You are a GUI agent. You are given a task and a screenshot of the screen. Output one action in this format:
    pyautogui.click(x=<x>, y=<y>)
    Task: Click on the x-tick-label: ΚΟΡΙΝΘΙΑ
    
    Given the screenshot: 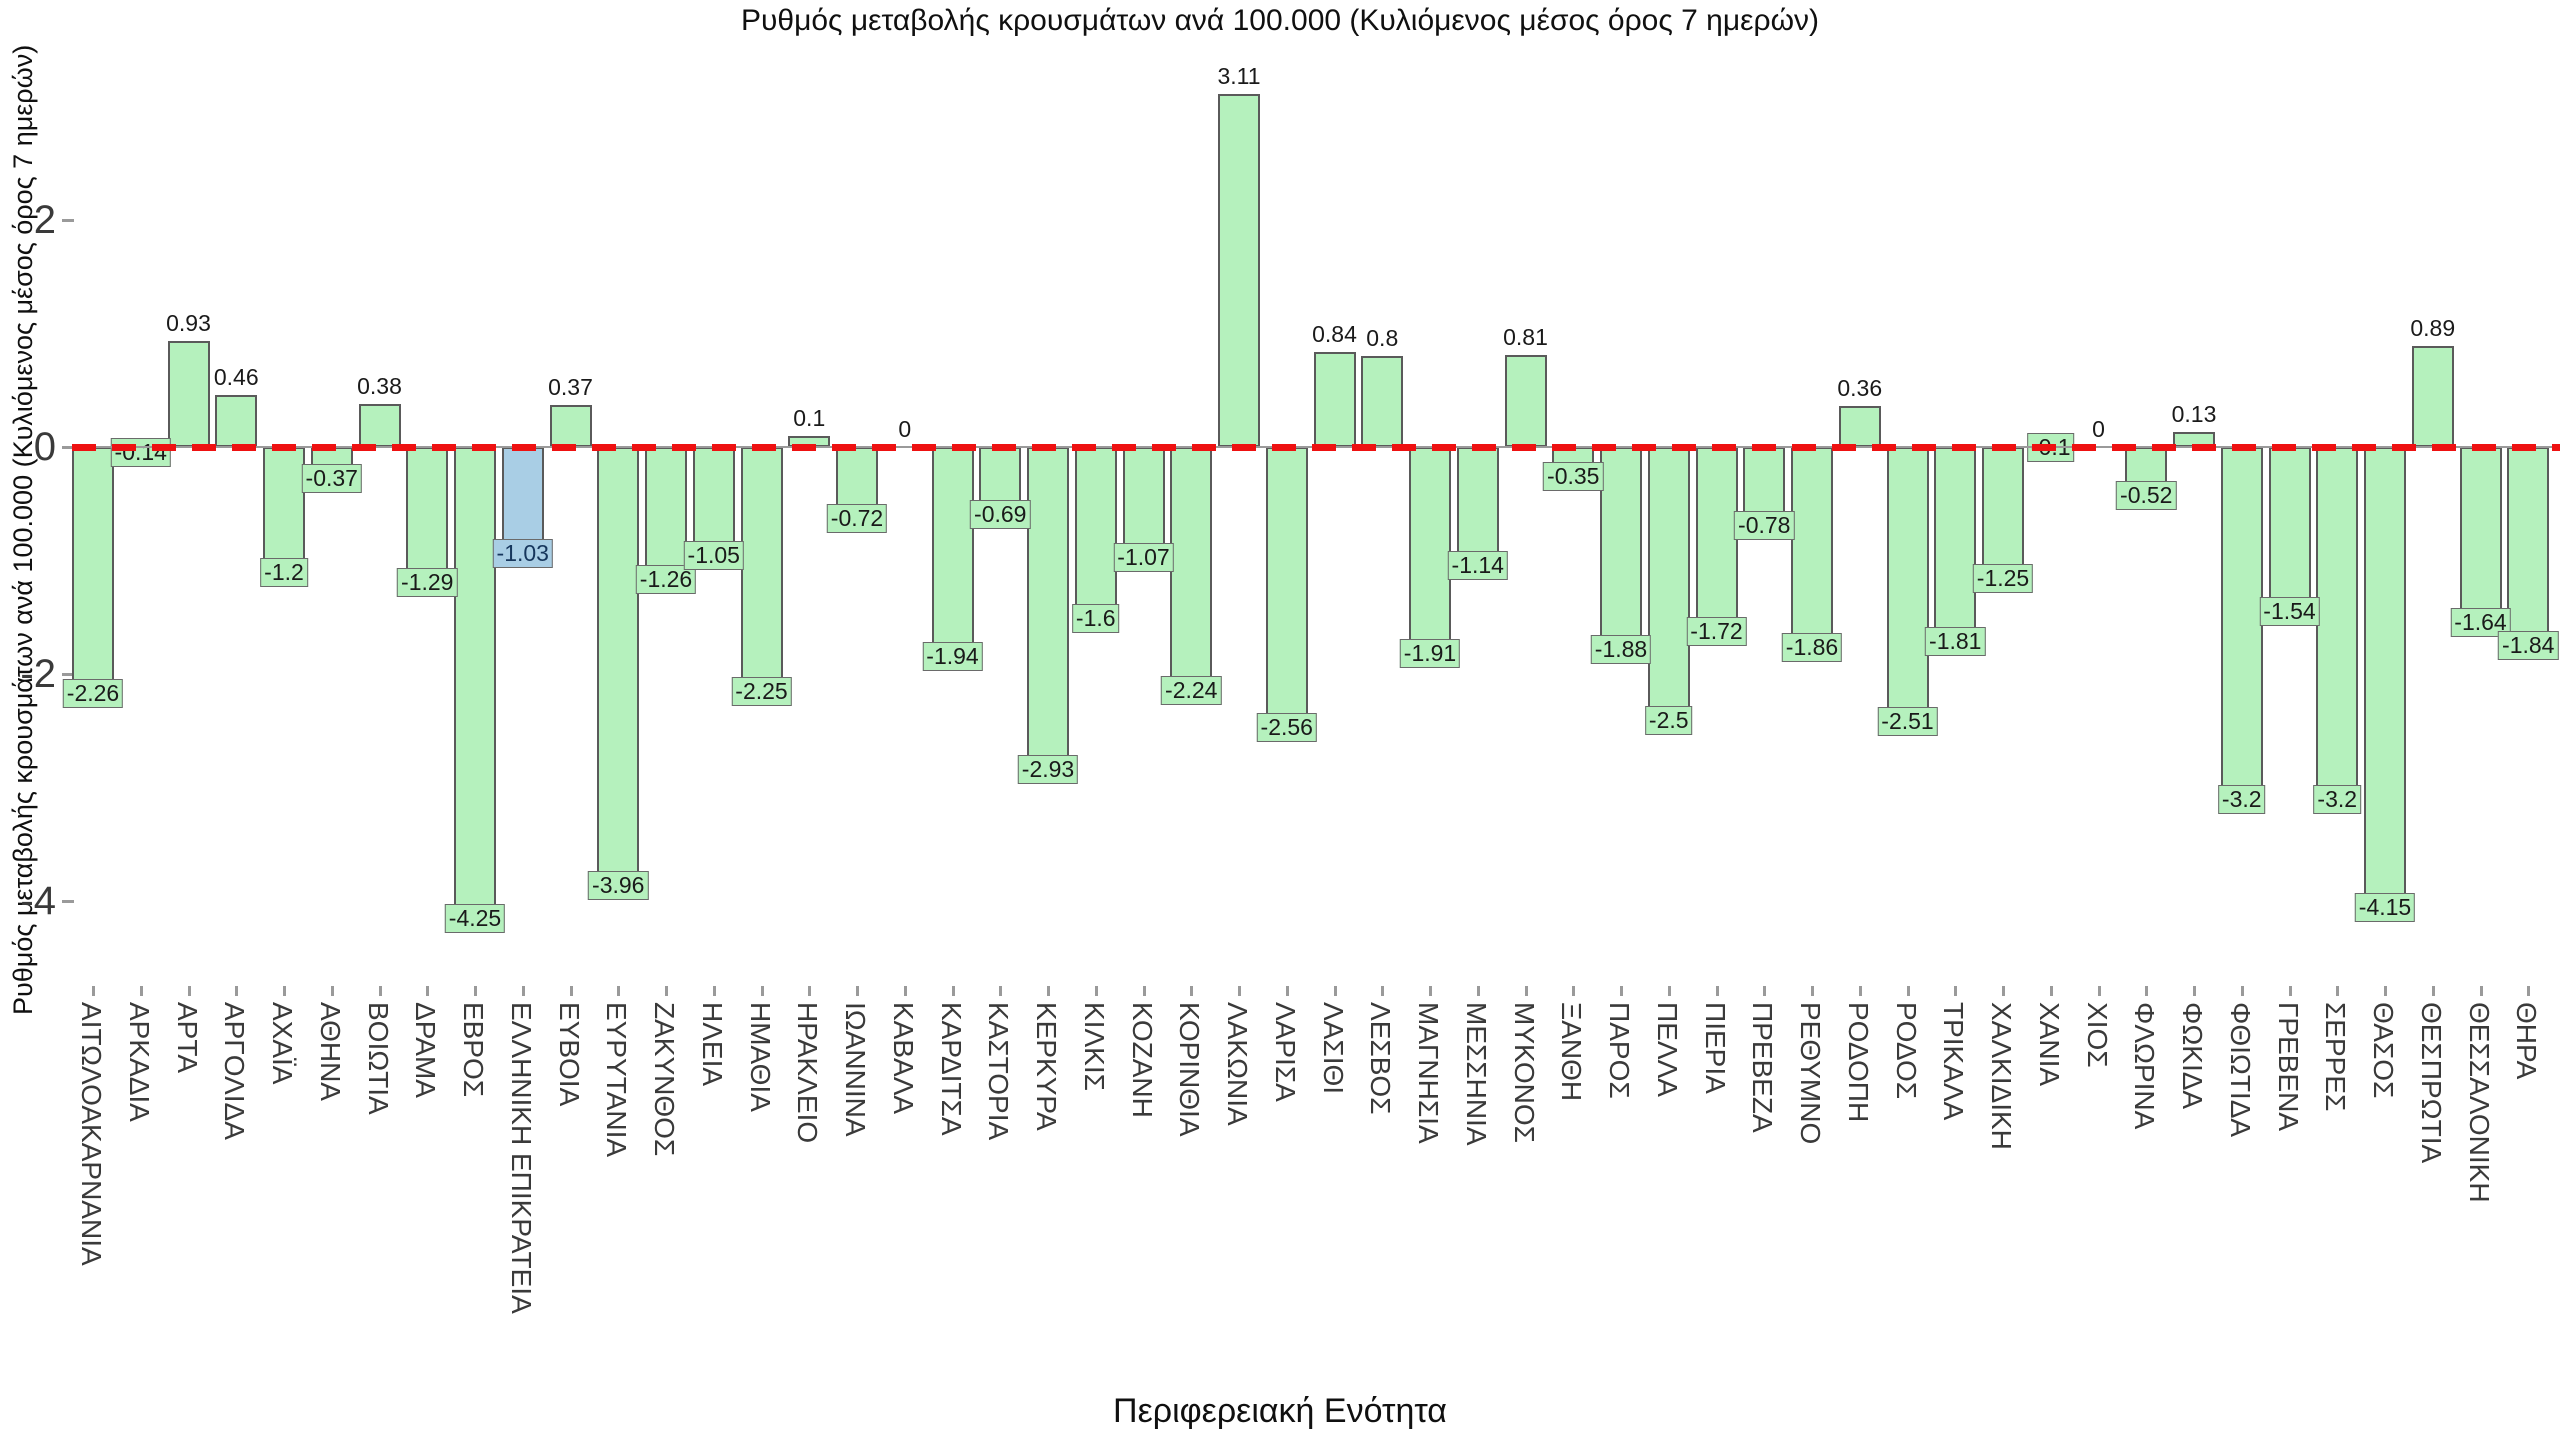 What is the action you would take?
    pyautogui.click(x=1190, y=1069)
    